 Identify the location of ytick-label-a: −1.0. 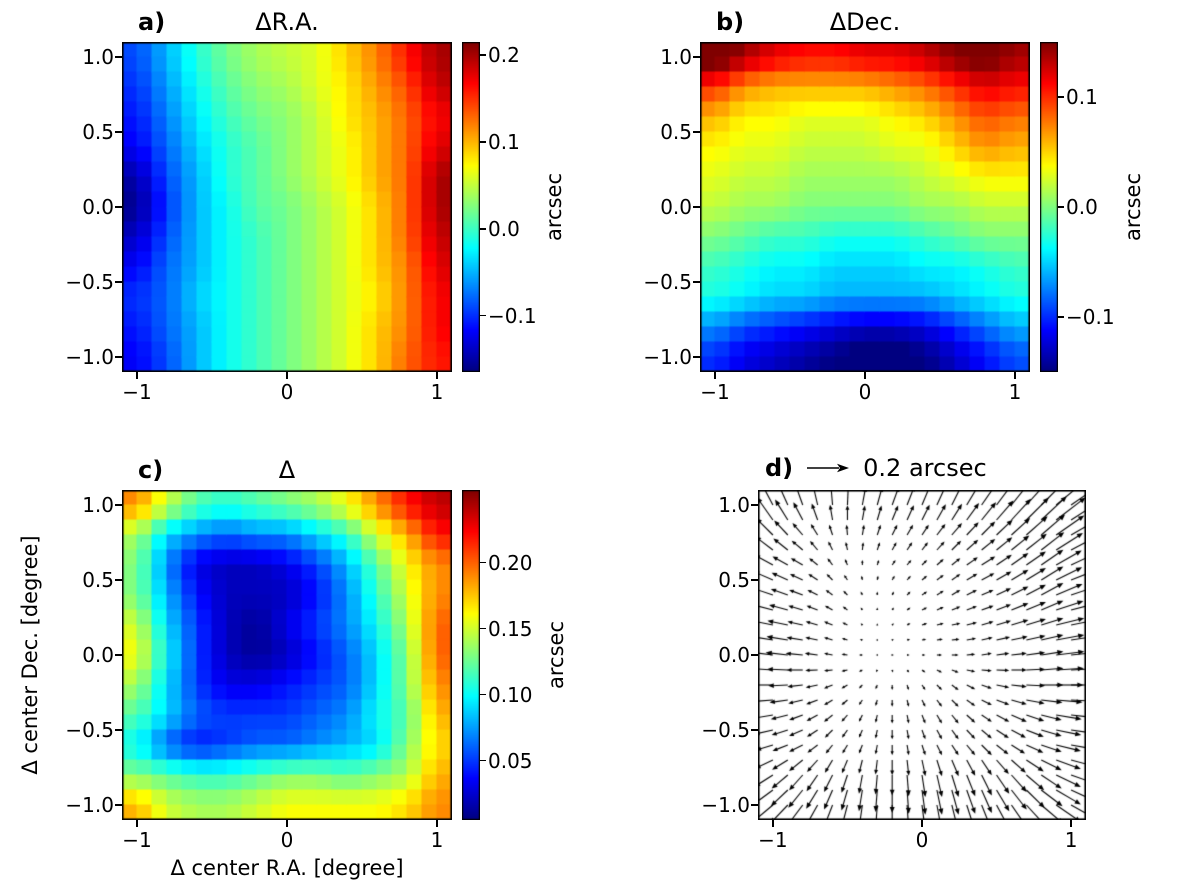
(89, 357).